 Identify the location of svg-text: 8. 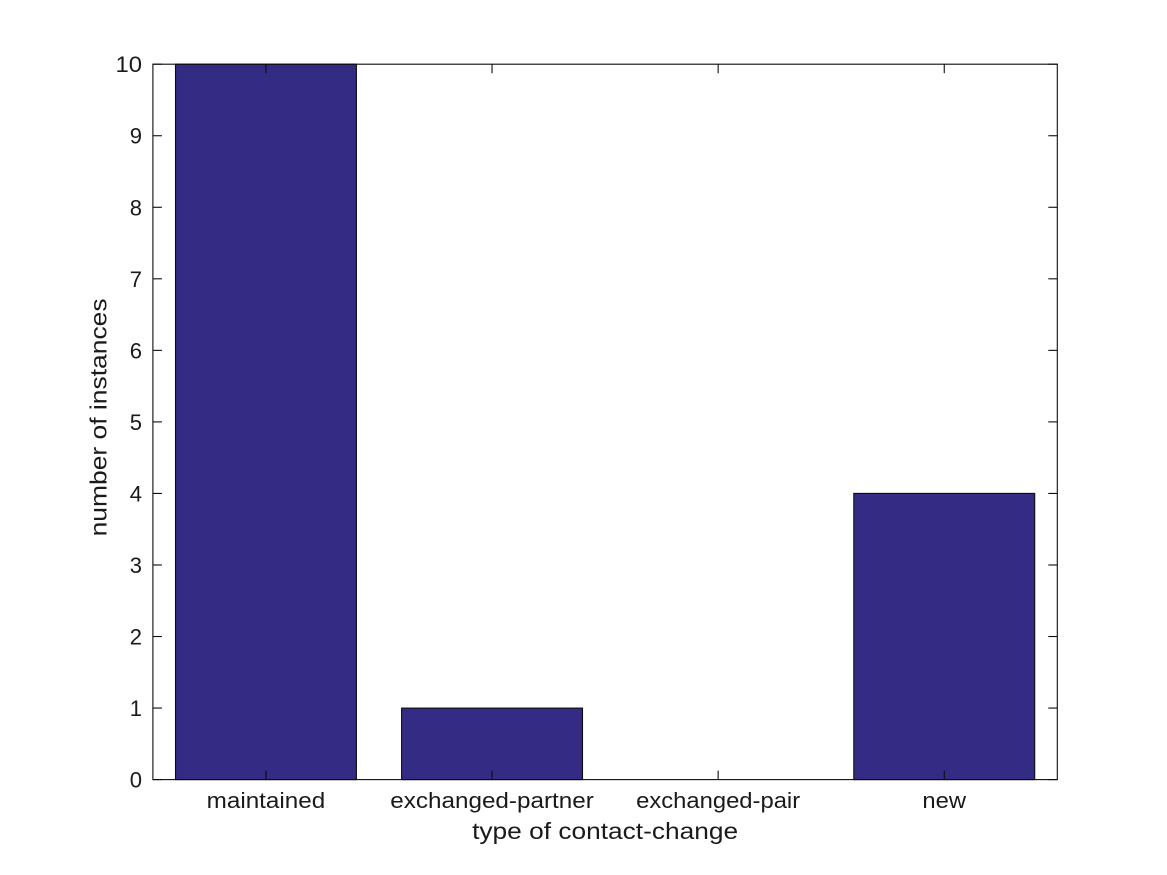
(136, 207).